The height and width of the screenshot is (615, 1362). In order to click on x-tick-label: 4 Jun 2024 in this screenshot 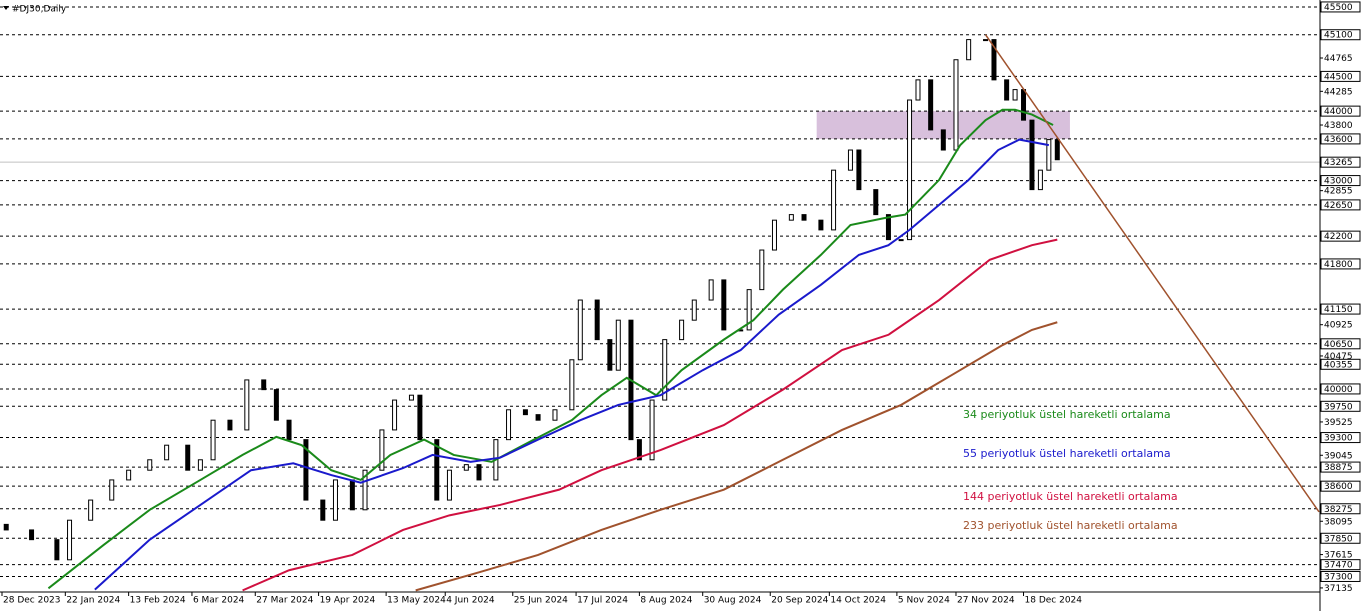, I will do `click(470, 601)`.